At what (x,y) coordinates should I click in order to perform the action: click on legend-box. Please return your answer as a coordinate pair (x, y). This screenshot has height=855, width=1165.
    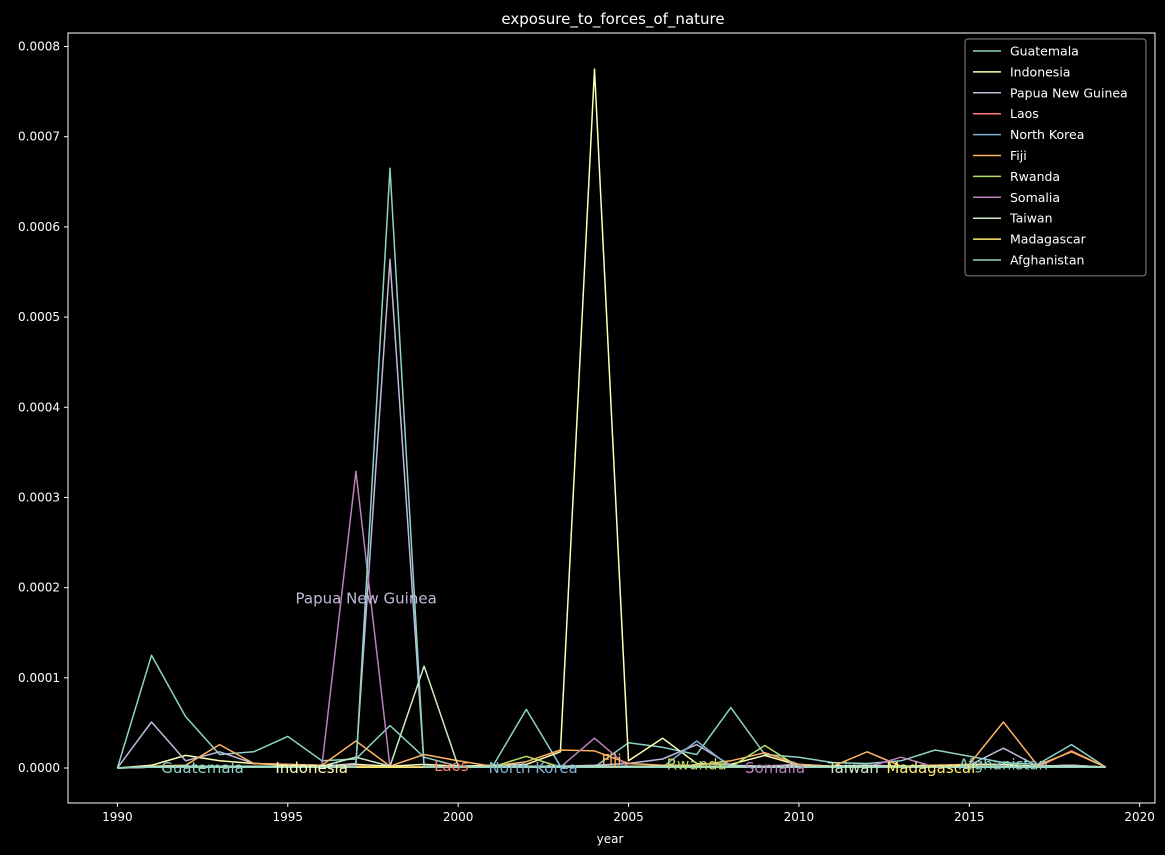
    Looking at the image, I should click on (1055, 157).